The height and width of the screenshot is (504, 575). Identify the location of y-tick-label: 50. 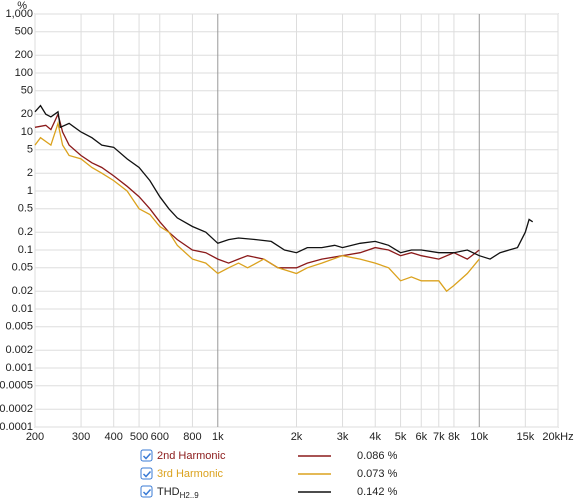
(27, 91).